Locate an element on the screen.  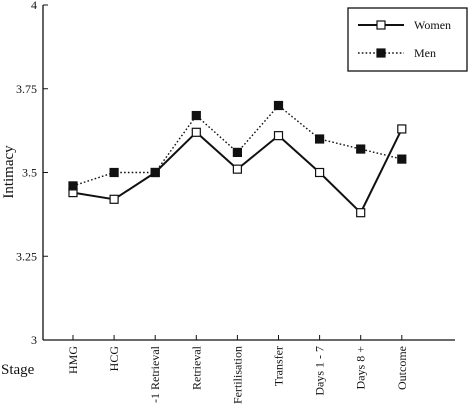
x-tick-label: Days 1 - 7 is located at coordinates (320, 371).